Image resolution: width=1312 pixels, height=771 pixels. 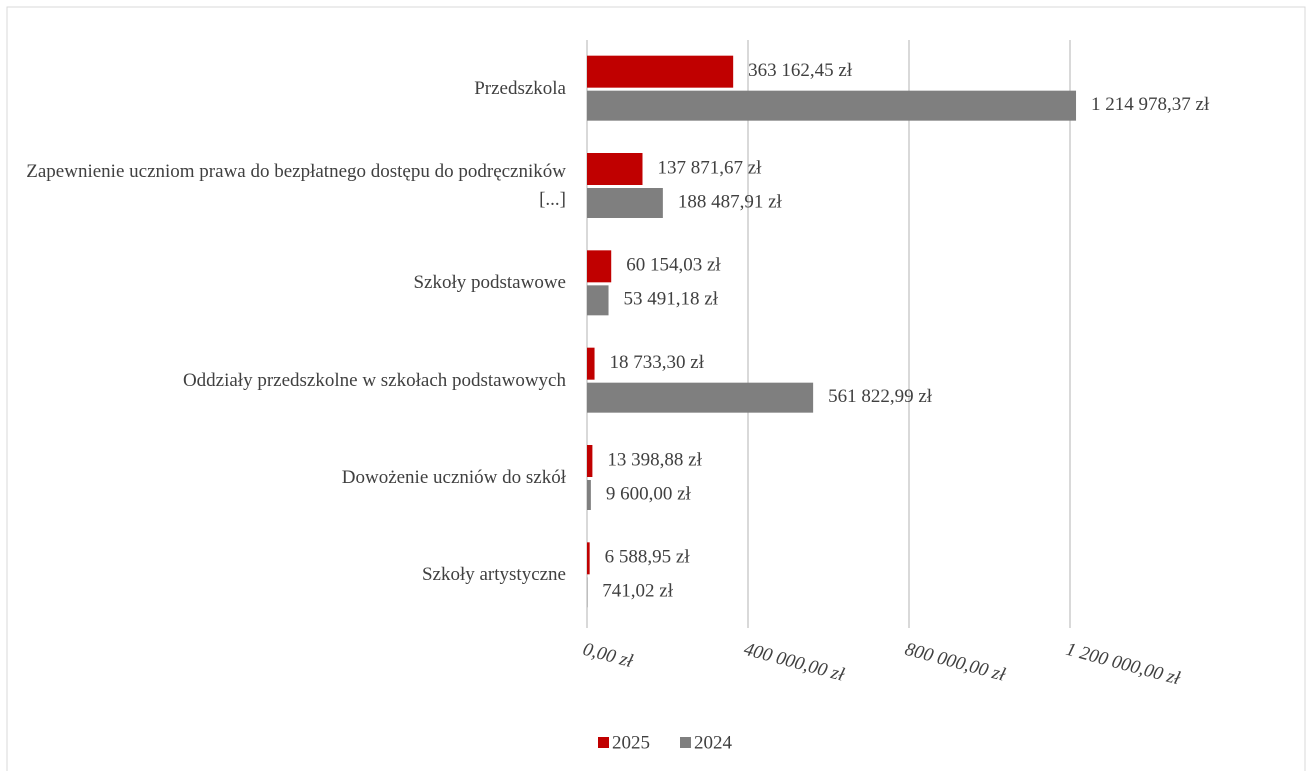 What do you see at coordinates (800, 70) in the screenshot?
I see `data-label: 363 162,45 zł` at bounding box center [800, 70].